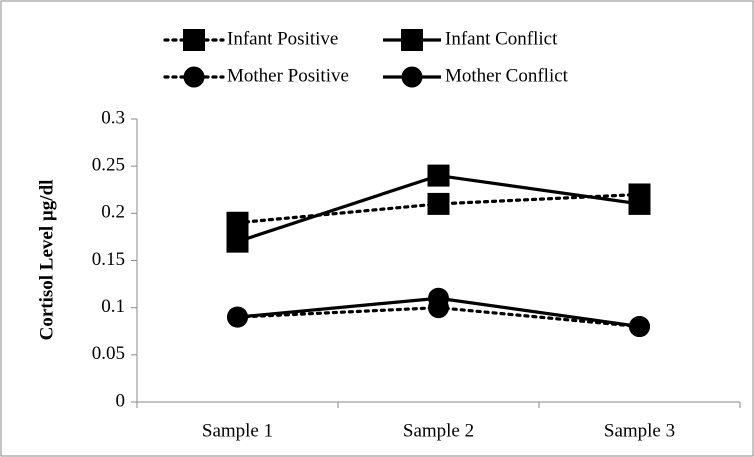 Image resolution: width=754 pixels, height=457 pixels. I want to click on legend-label: Mother Positive, so click(288, 75).